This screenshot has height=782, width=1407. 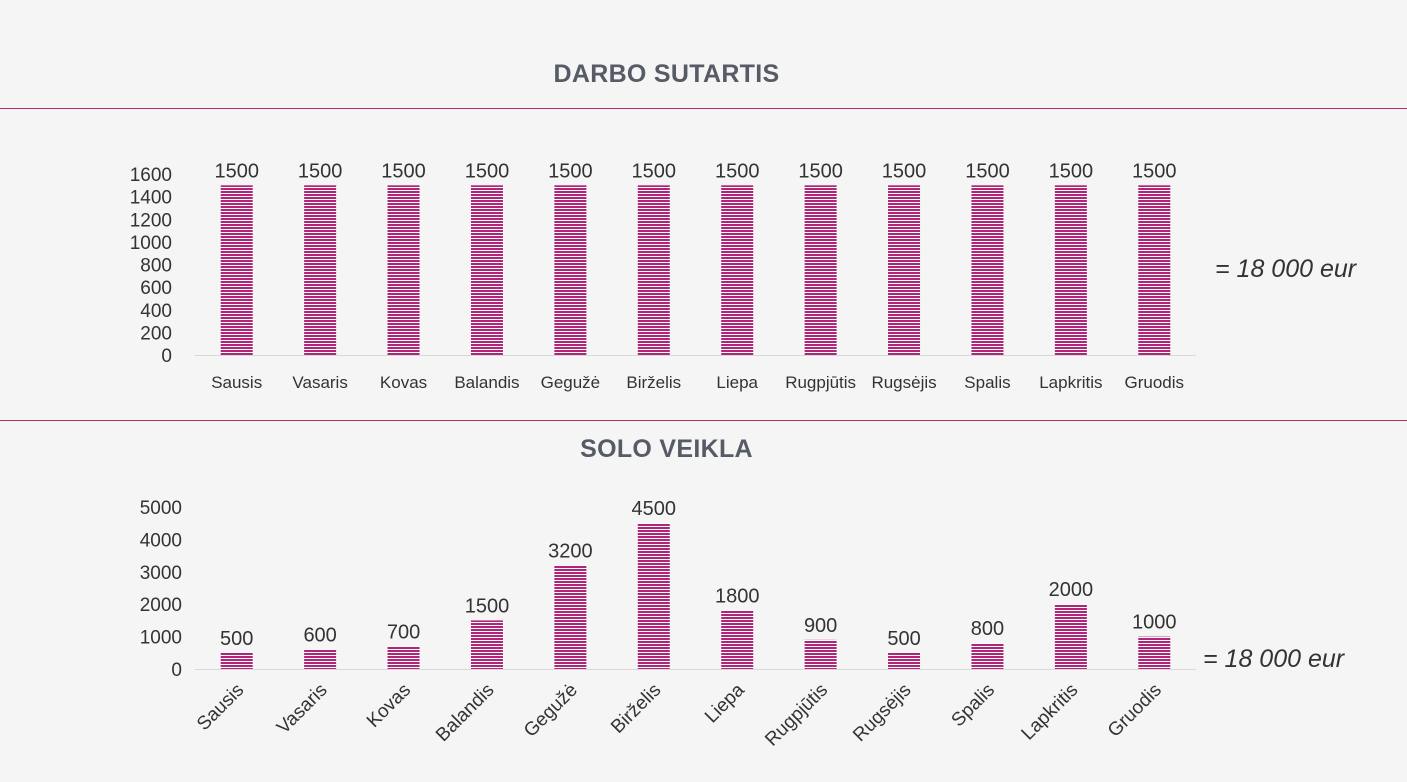 I want to click on y-tick-label: 600, so click(x=156, y=288).